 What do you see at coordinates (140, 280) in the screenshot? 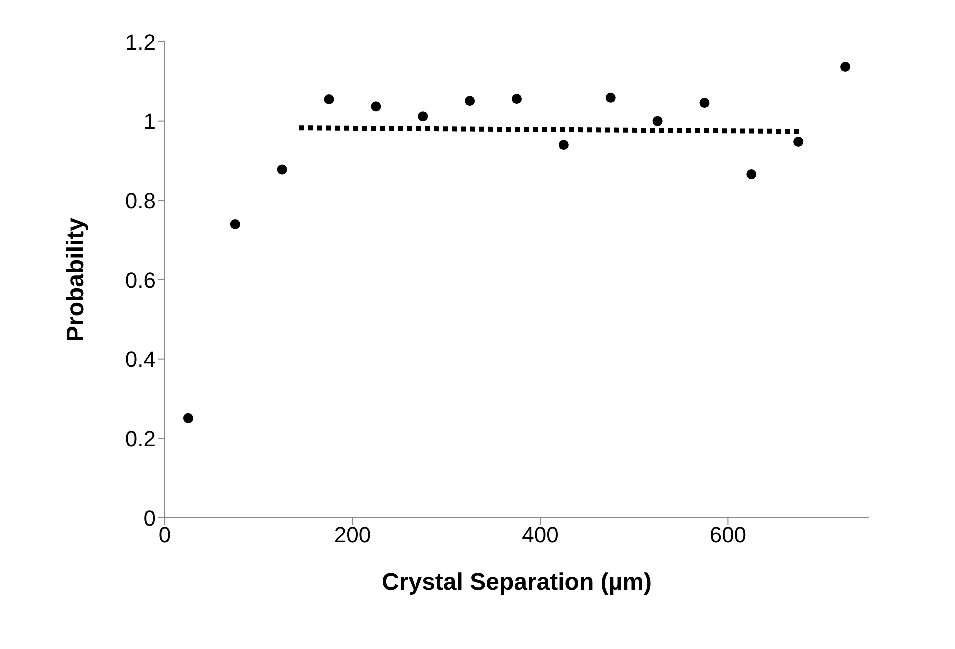
I see `y-tick-label: 0.6` at bounding box center [140, 280].